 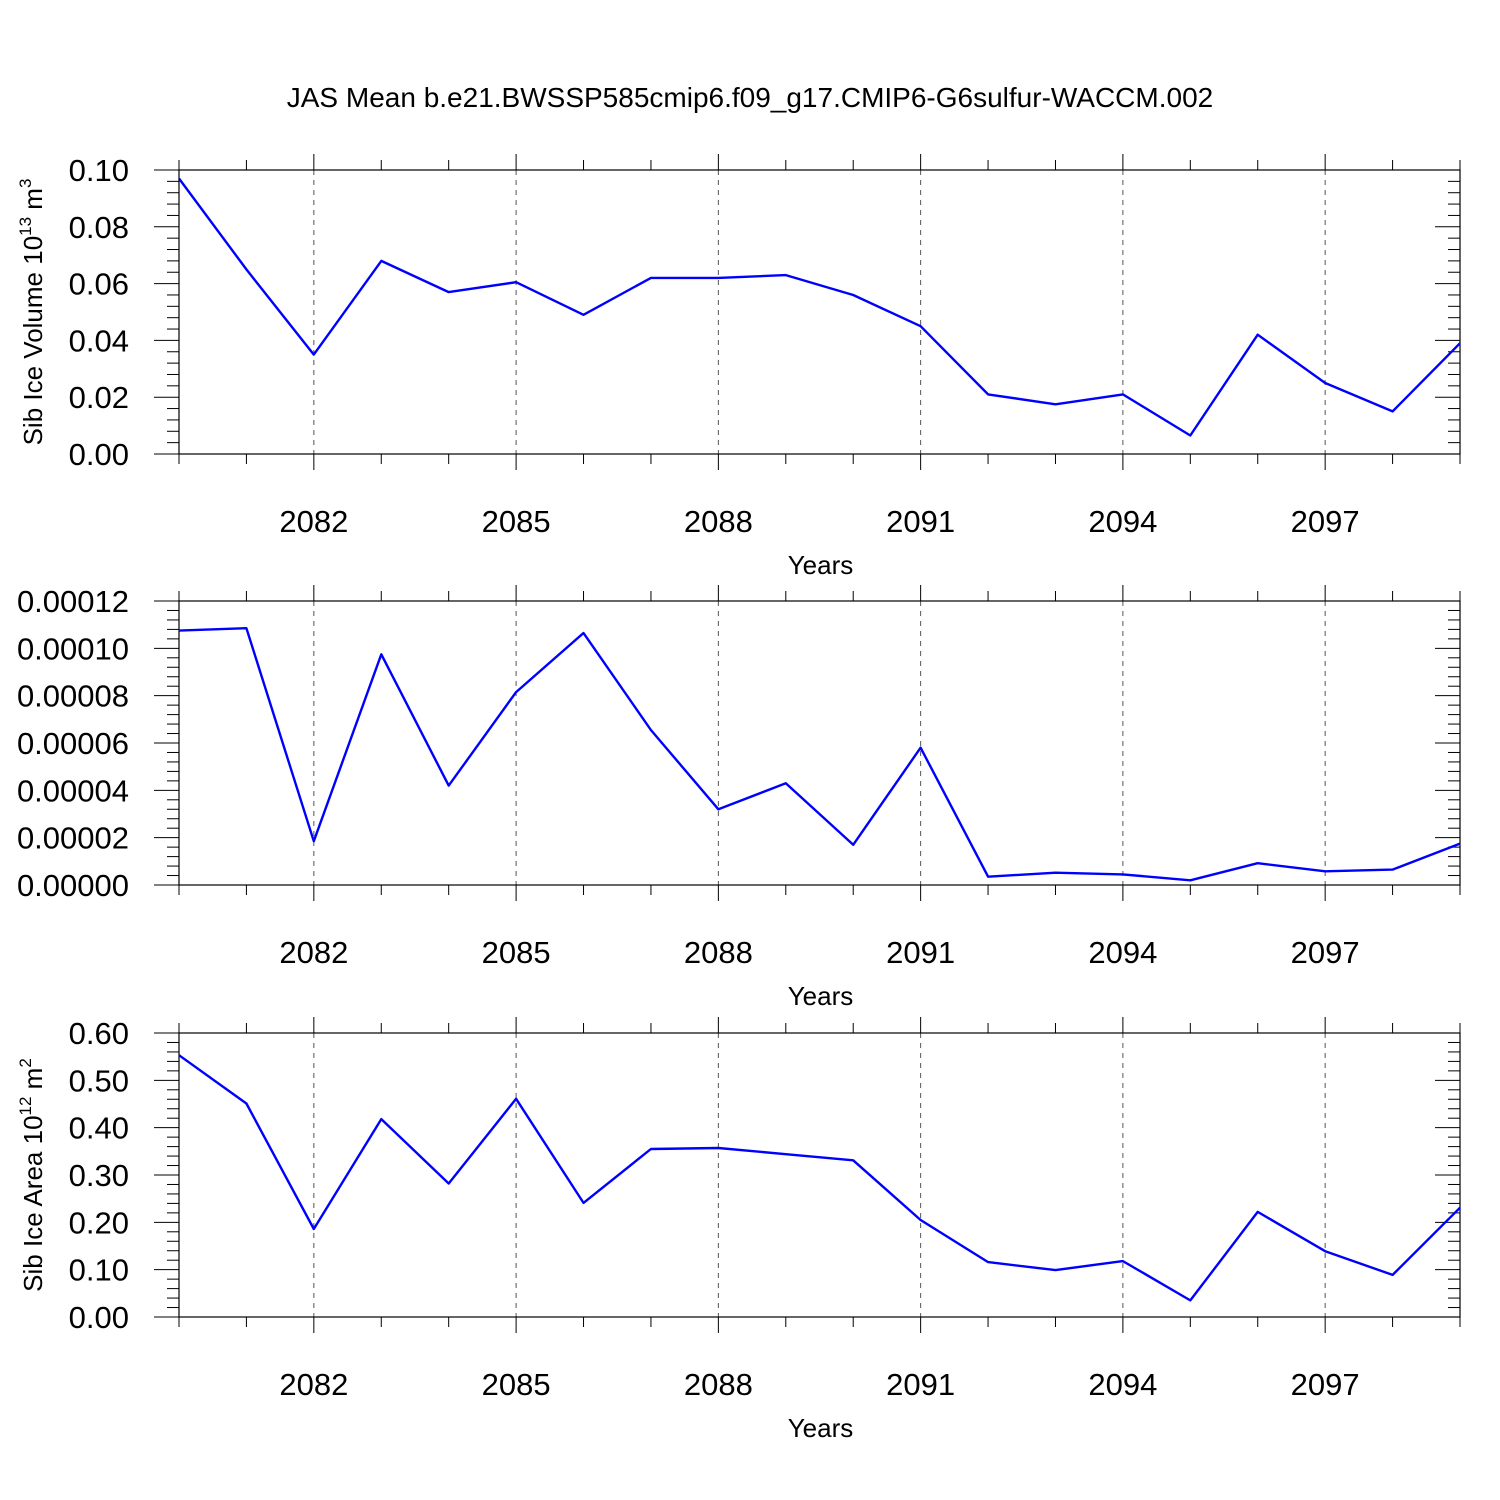 What do you see at coordinates (99, 1033) in the screenshot?
I see `y-tick-label: 0.60` at bounding box center [99, 1033].